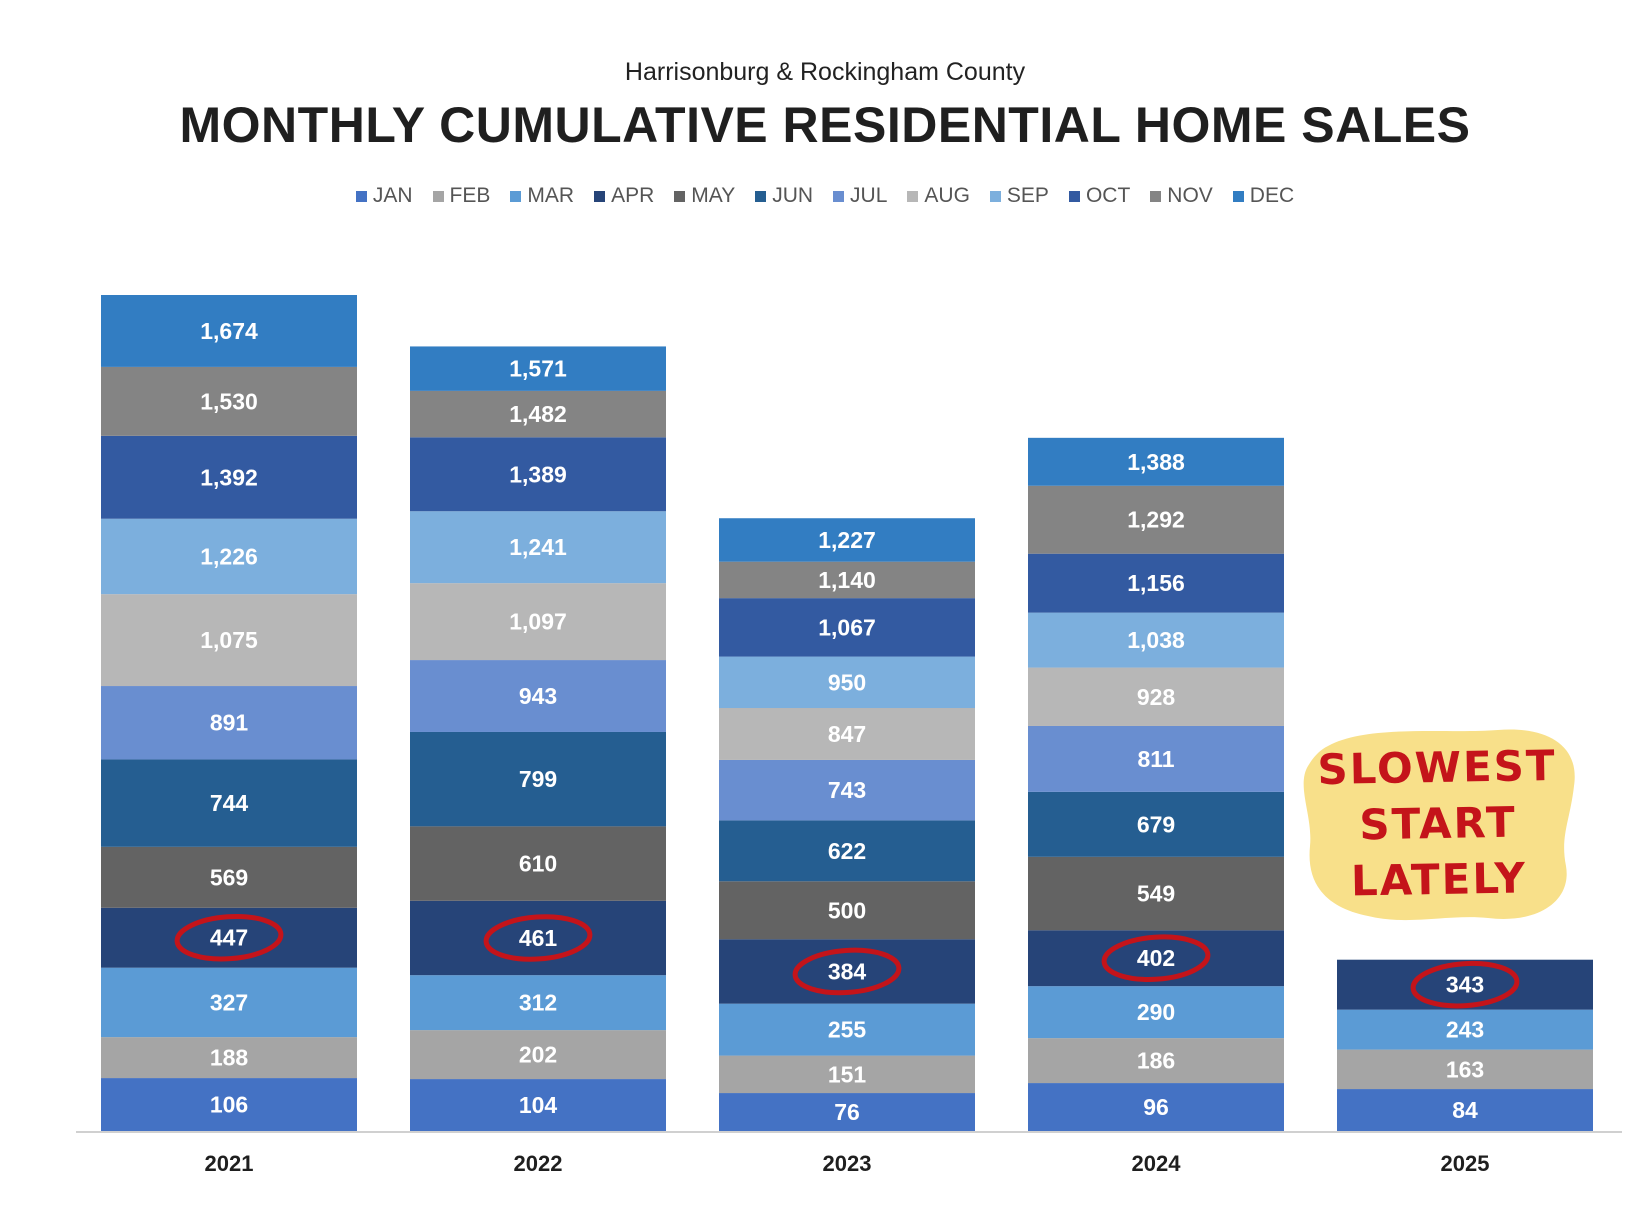 The height and width of the screenshot is (1220, 1650). I want to click on bar-segment-2022-jun, so click(538, 779).